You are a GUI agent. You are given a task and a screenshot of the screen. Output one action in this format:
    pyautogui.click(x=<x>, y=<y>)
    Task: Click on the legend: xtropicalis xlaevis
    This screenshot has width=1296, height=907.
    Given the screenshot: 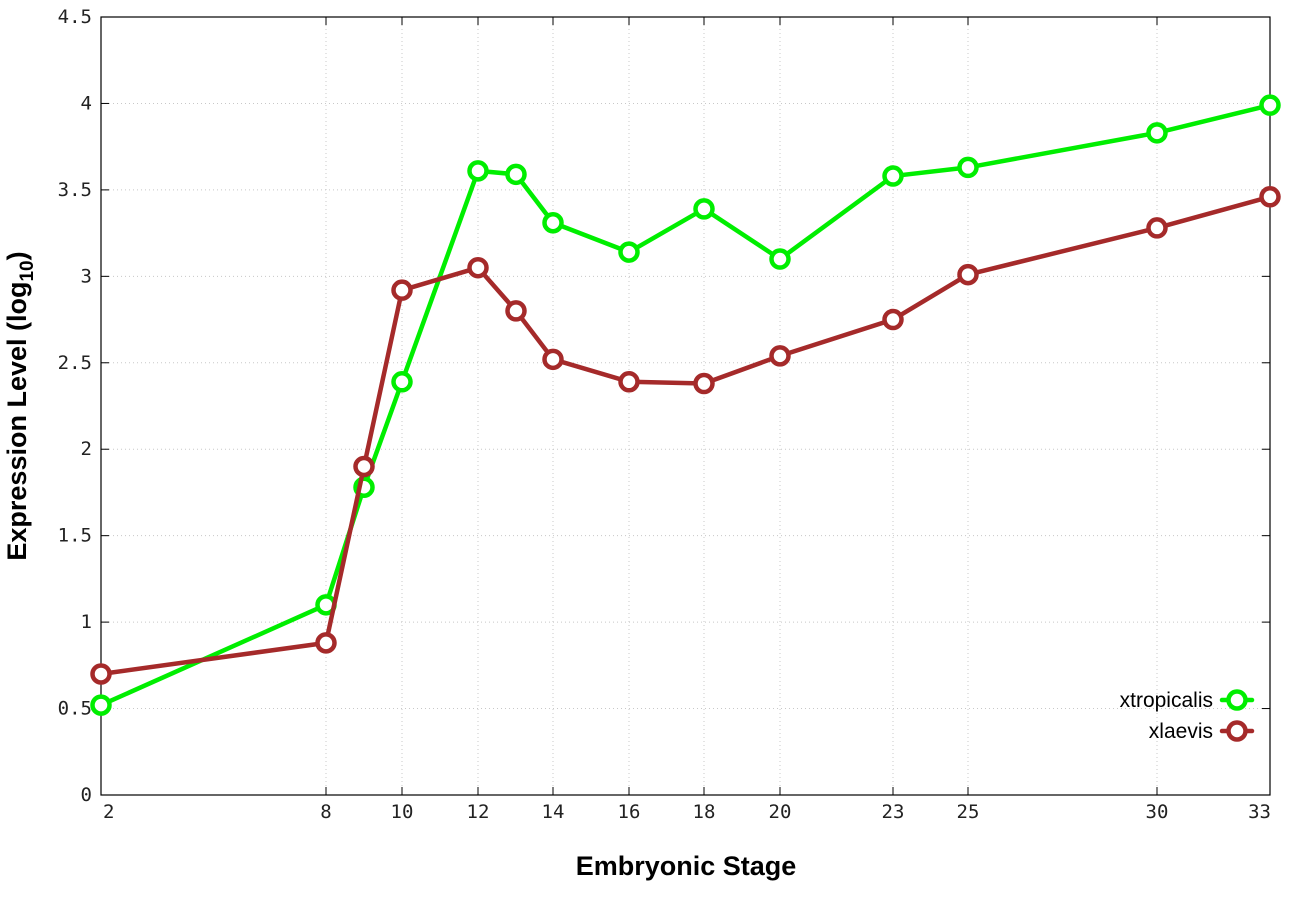 What is the action you would take?
    pyautogui.click(x=1187, y=716)
    